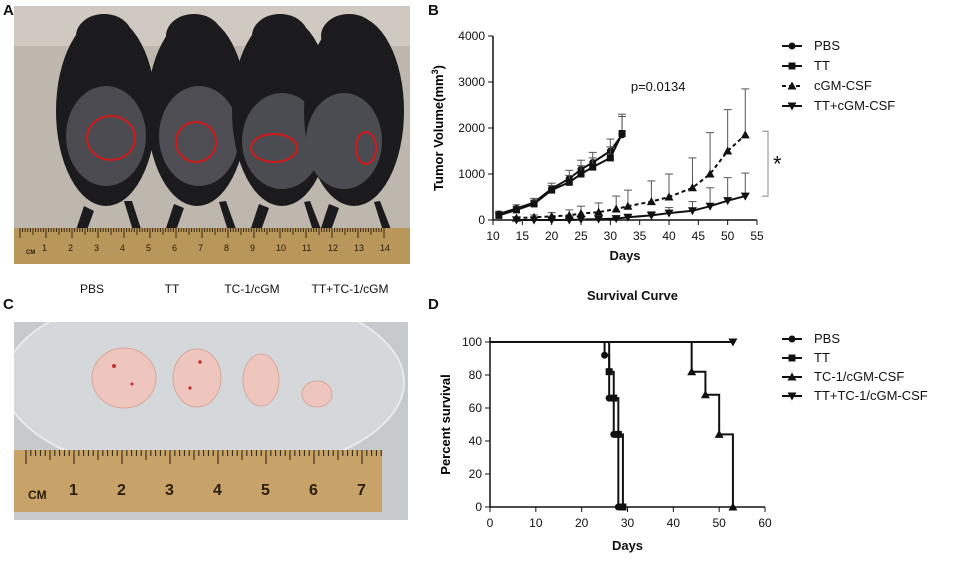 The height and width of the screenshot is (564, 960). Describe the element at coordinates (859, 376) in the screenshot. I see `legend-label: TC-1/cGM-CSF` at that location.